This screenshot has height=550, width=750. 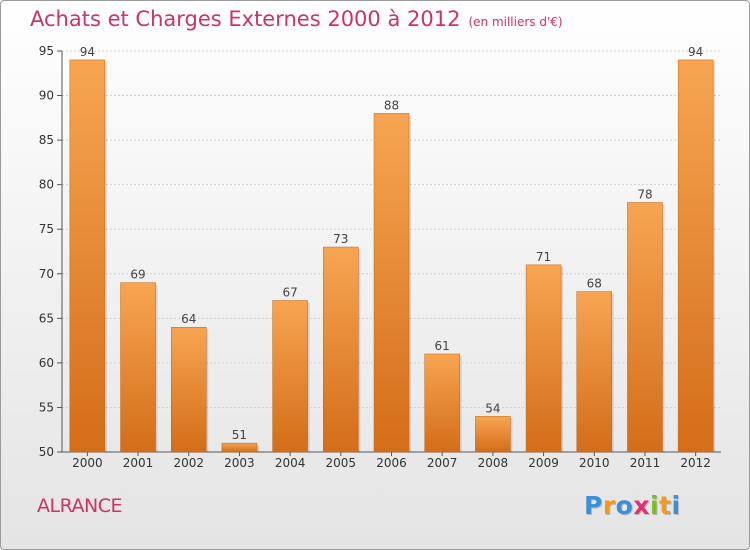 What do you see at coordinates (644, 194) in the screenshot?
I see `data-label: 78` at bounding box center [644, 194].